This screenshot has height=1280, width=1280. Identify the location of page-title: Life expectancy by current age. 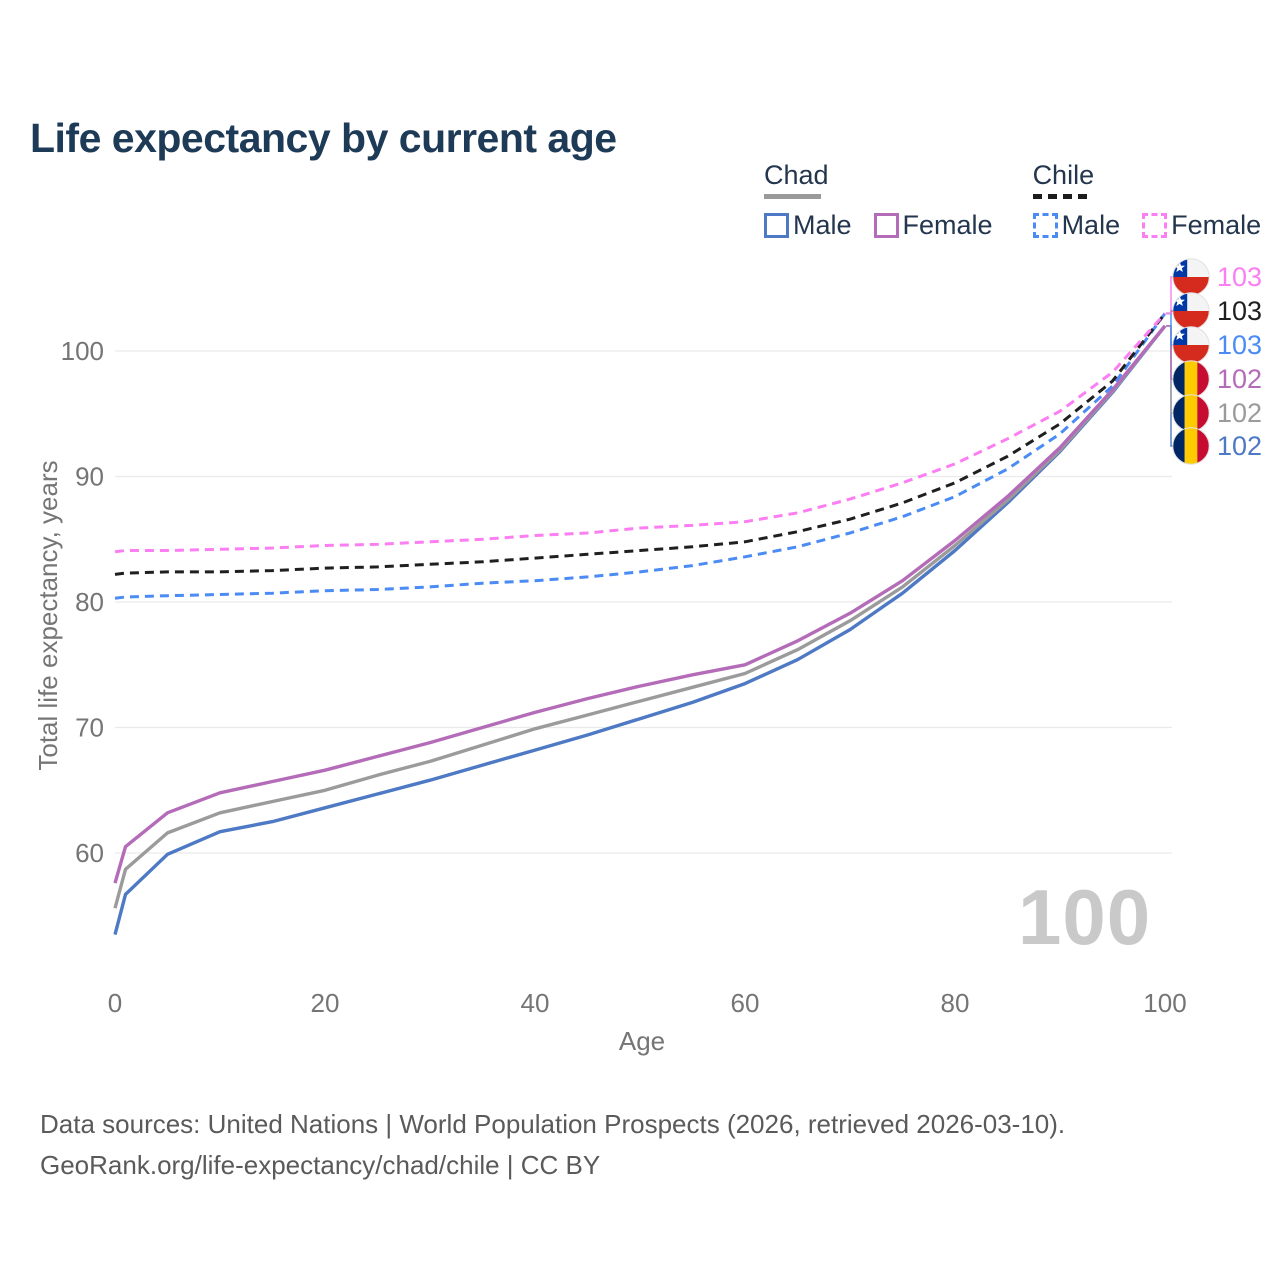
(323, 138).